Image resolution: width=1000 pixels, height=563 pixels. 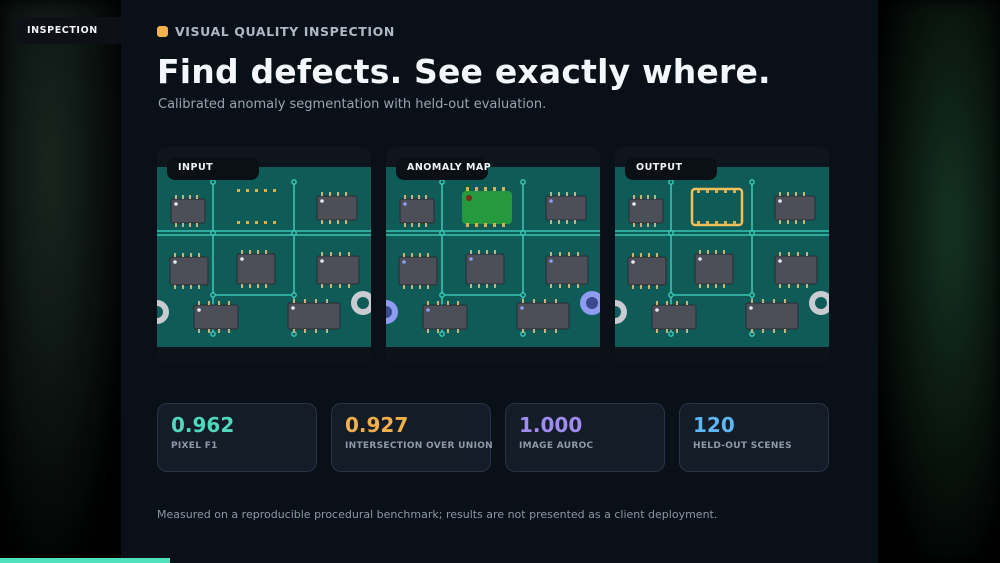 I want to click on output-panel-label: OUTPUT, so click(x=671, y=168).